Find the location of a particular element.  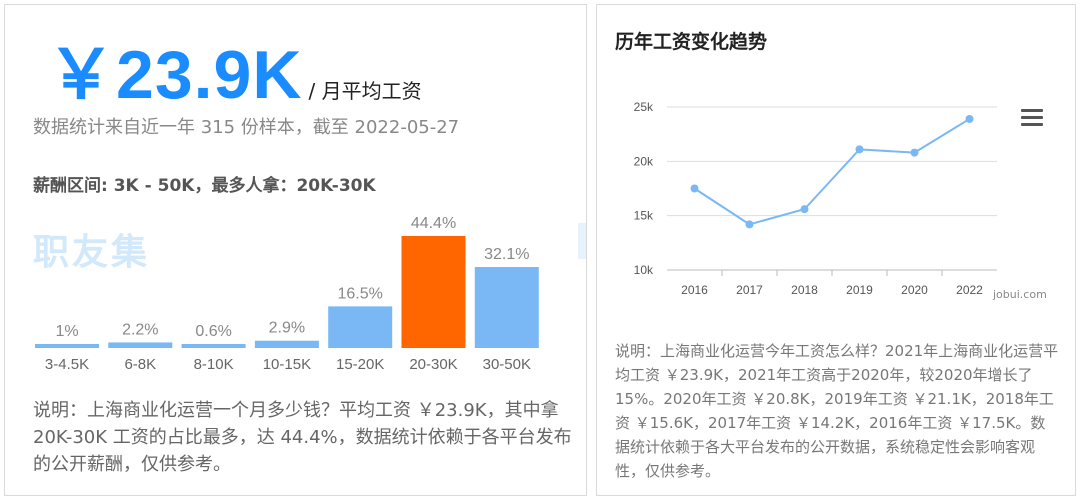

point-2022 is located at coordinates (969, 118).